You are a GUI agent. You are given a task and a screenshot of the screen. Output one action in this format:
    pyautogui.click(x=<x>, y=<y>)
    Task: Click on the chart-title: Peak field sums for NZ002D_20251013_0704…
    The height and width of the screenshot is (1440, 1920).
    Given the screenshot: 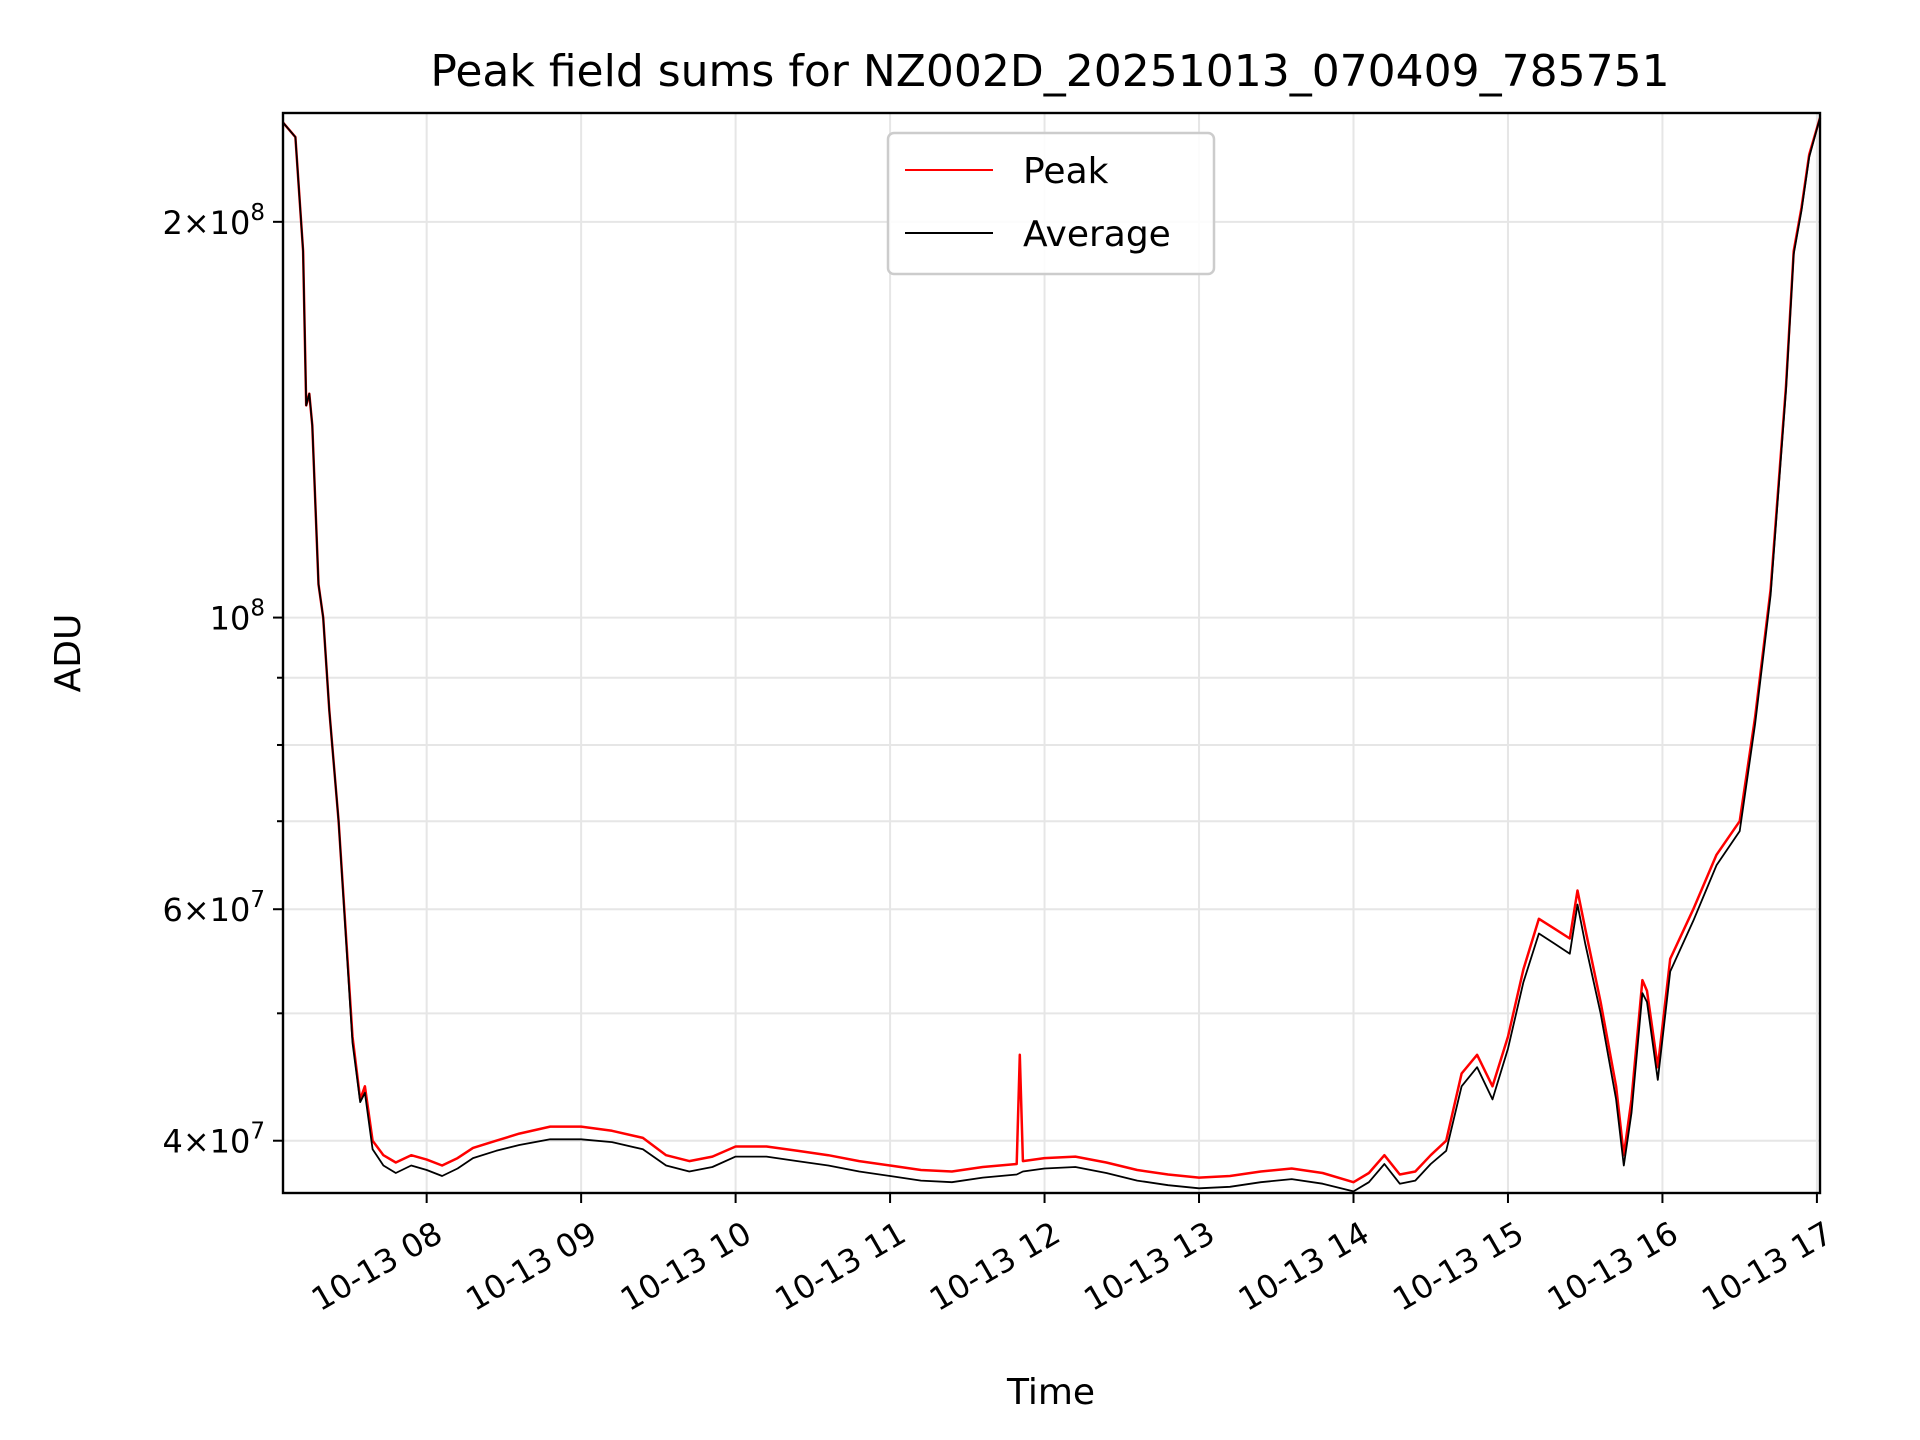 What is the action you would take?
    pyautogui.click(x=1049, y=71)
    